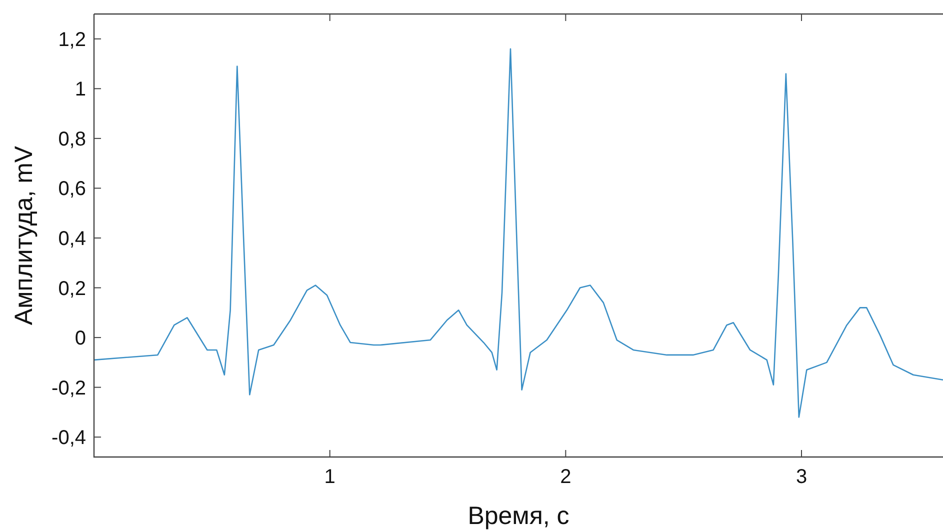 This screenshot has height=532, width=943. What do you see at coordinates (80, 89) in the screenshot?
I see `y-tick-label: 1` at bounding box center [80, 89].